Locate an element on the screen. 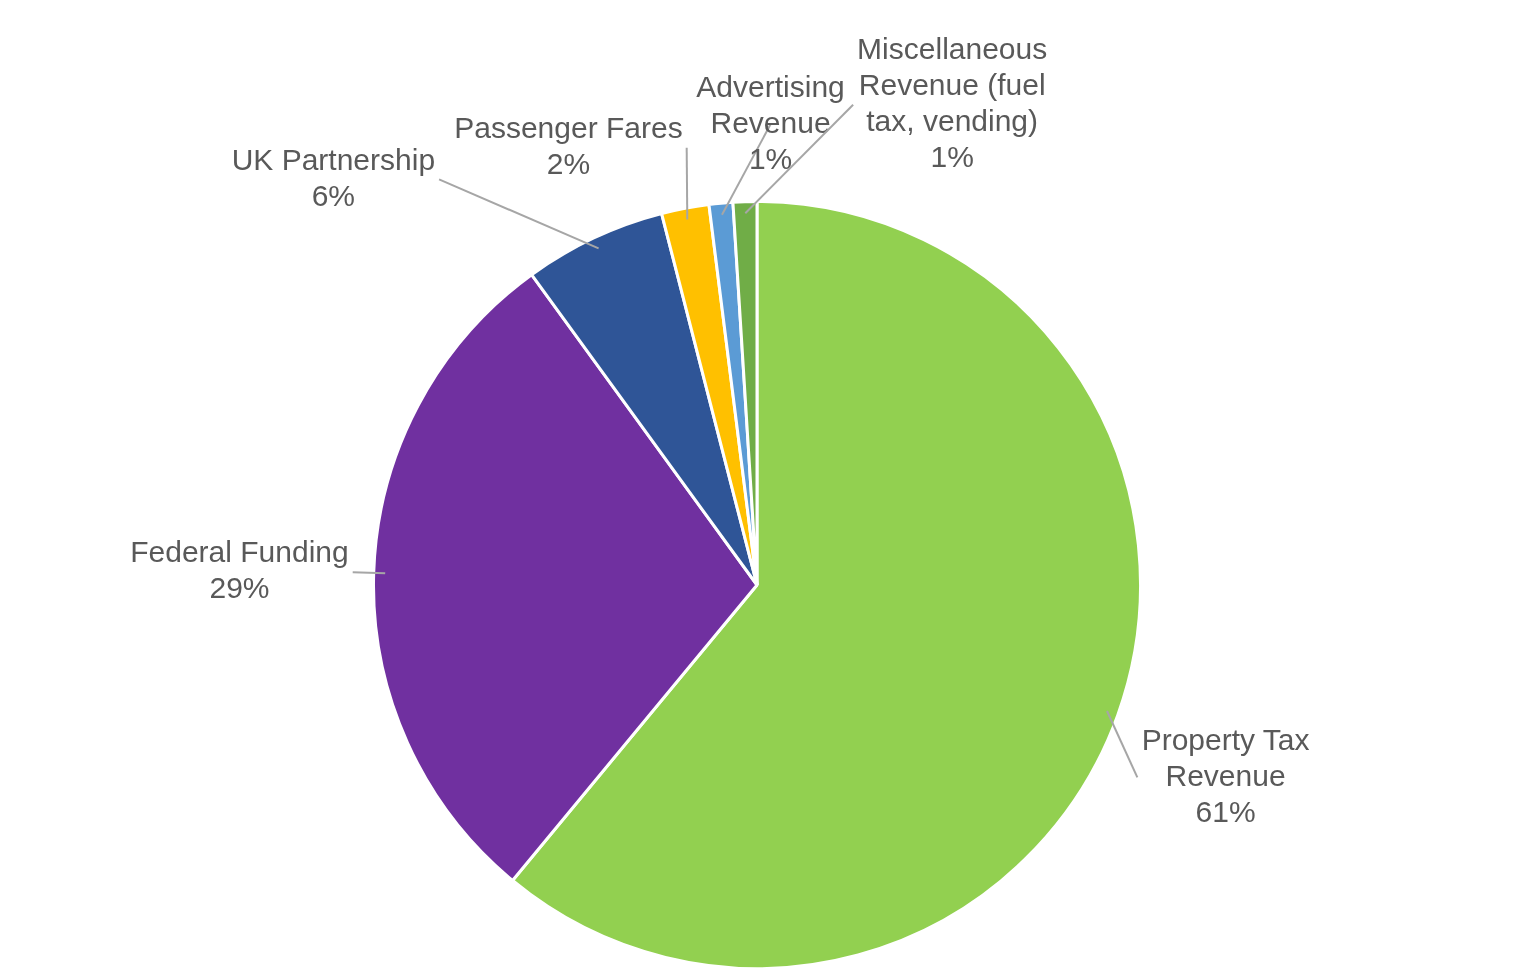 This screenshot has height=980, width=1514. slice-label: Miscellaneous Revenue (fuel tax, vending) is located at coordinates (952, 84).